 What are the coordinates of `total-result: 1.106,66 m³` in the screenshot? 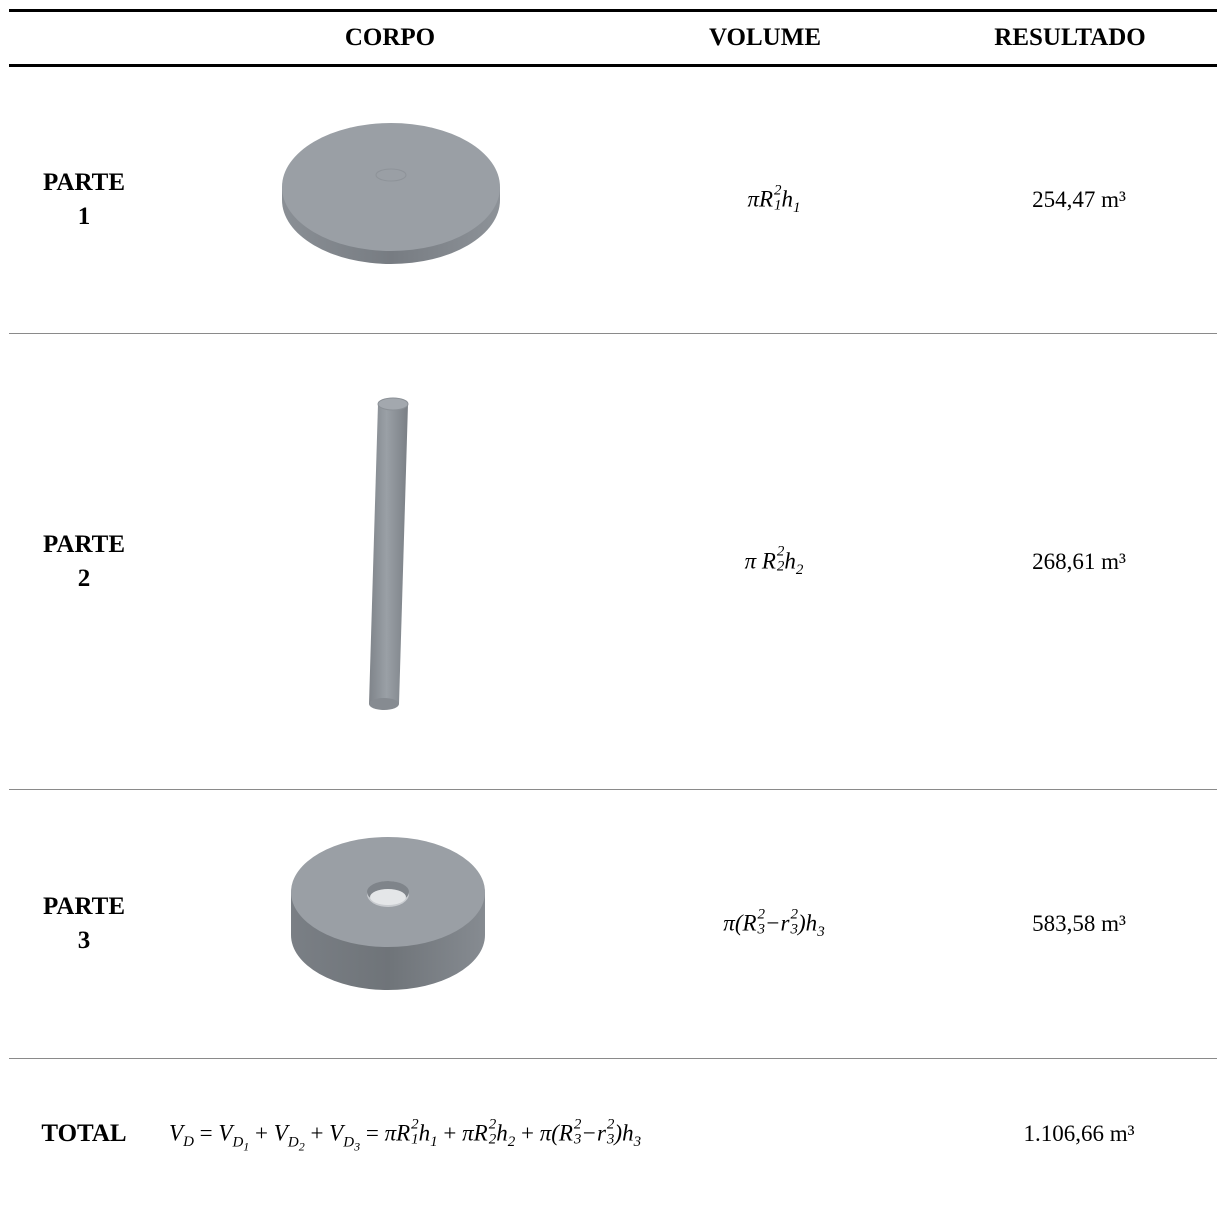 It's located at (1079, 1133).